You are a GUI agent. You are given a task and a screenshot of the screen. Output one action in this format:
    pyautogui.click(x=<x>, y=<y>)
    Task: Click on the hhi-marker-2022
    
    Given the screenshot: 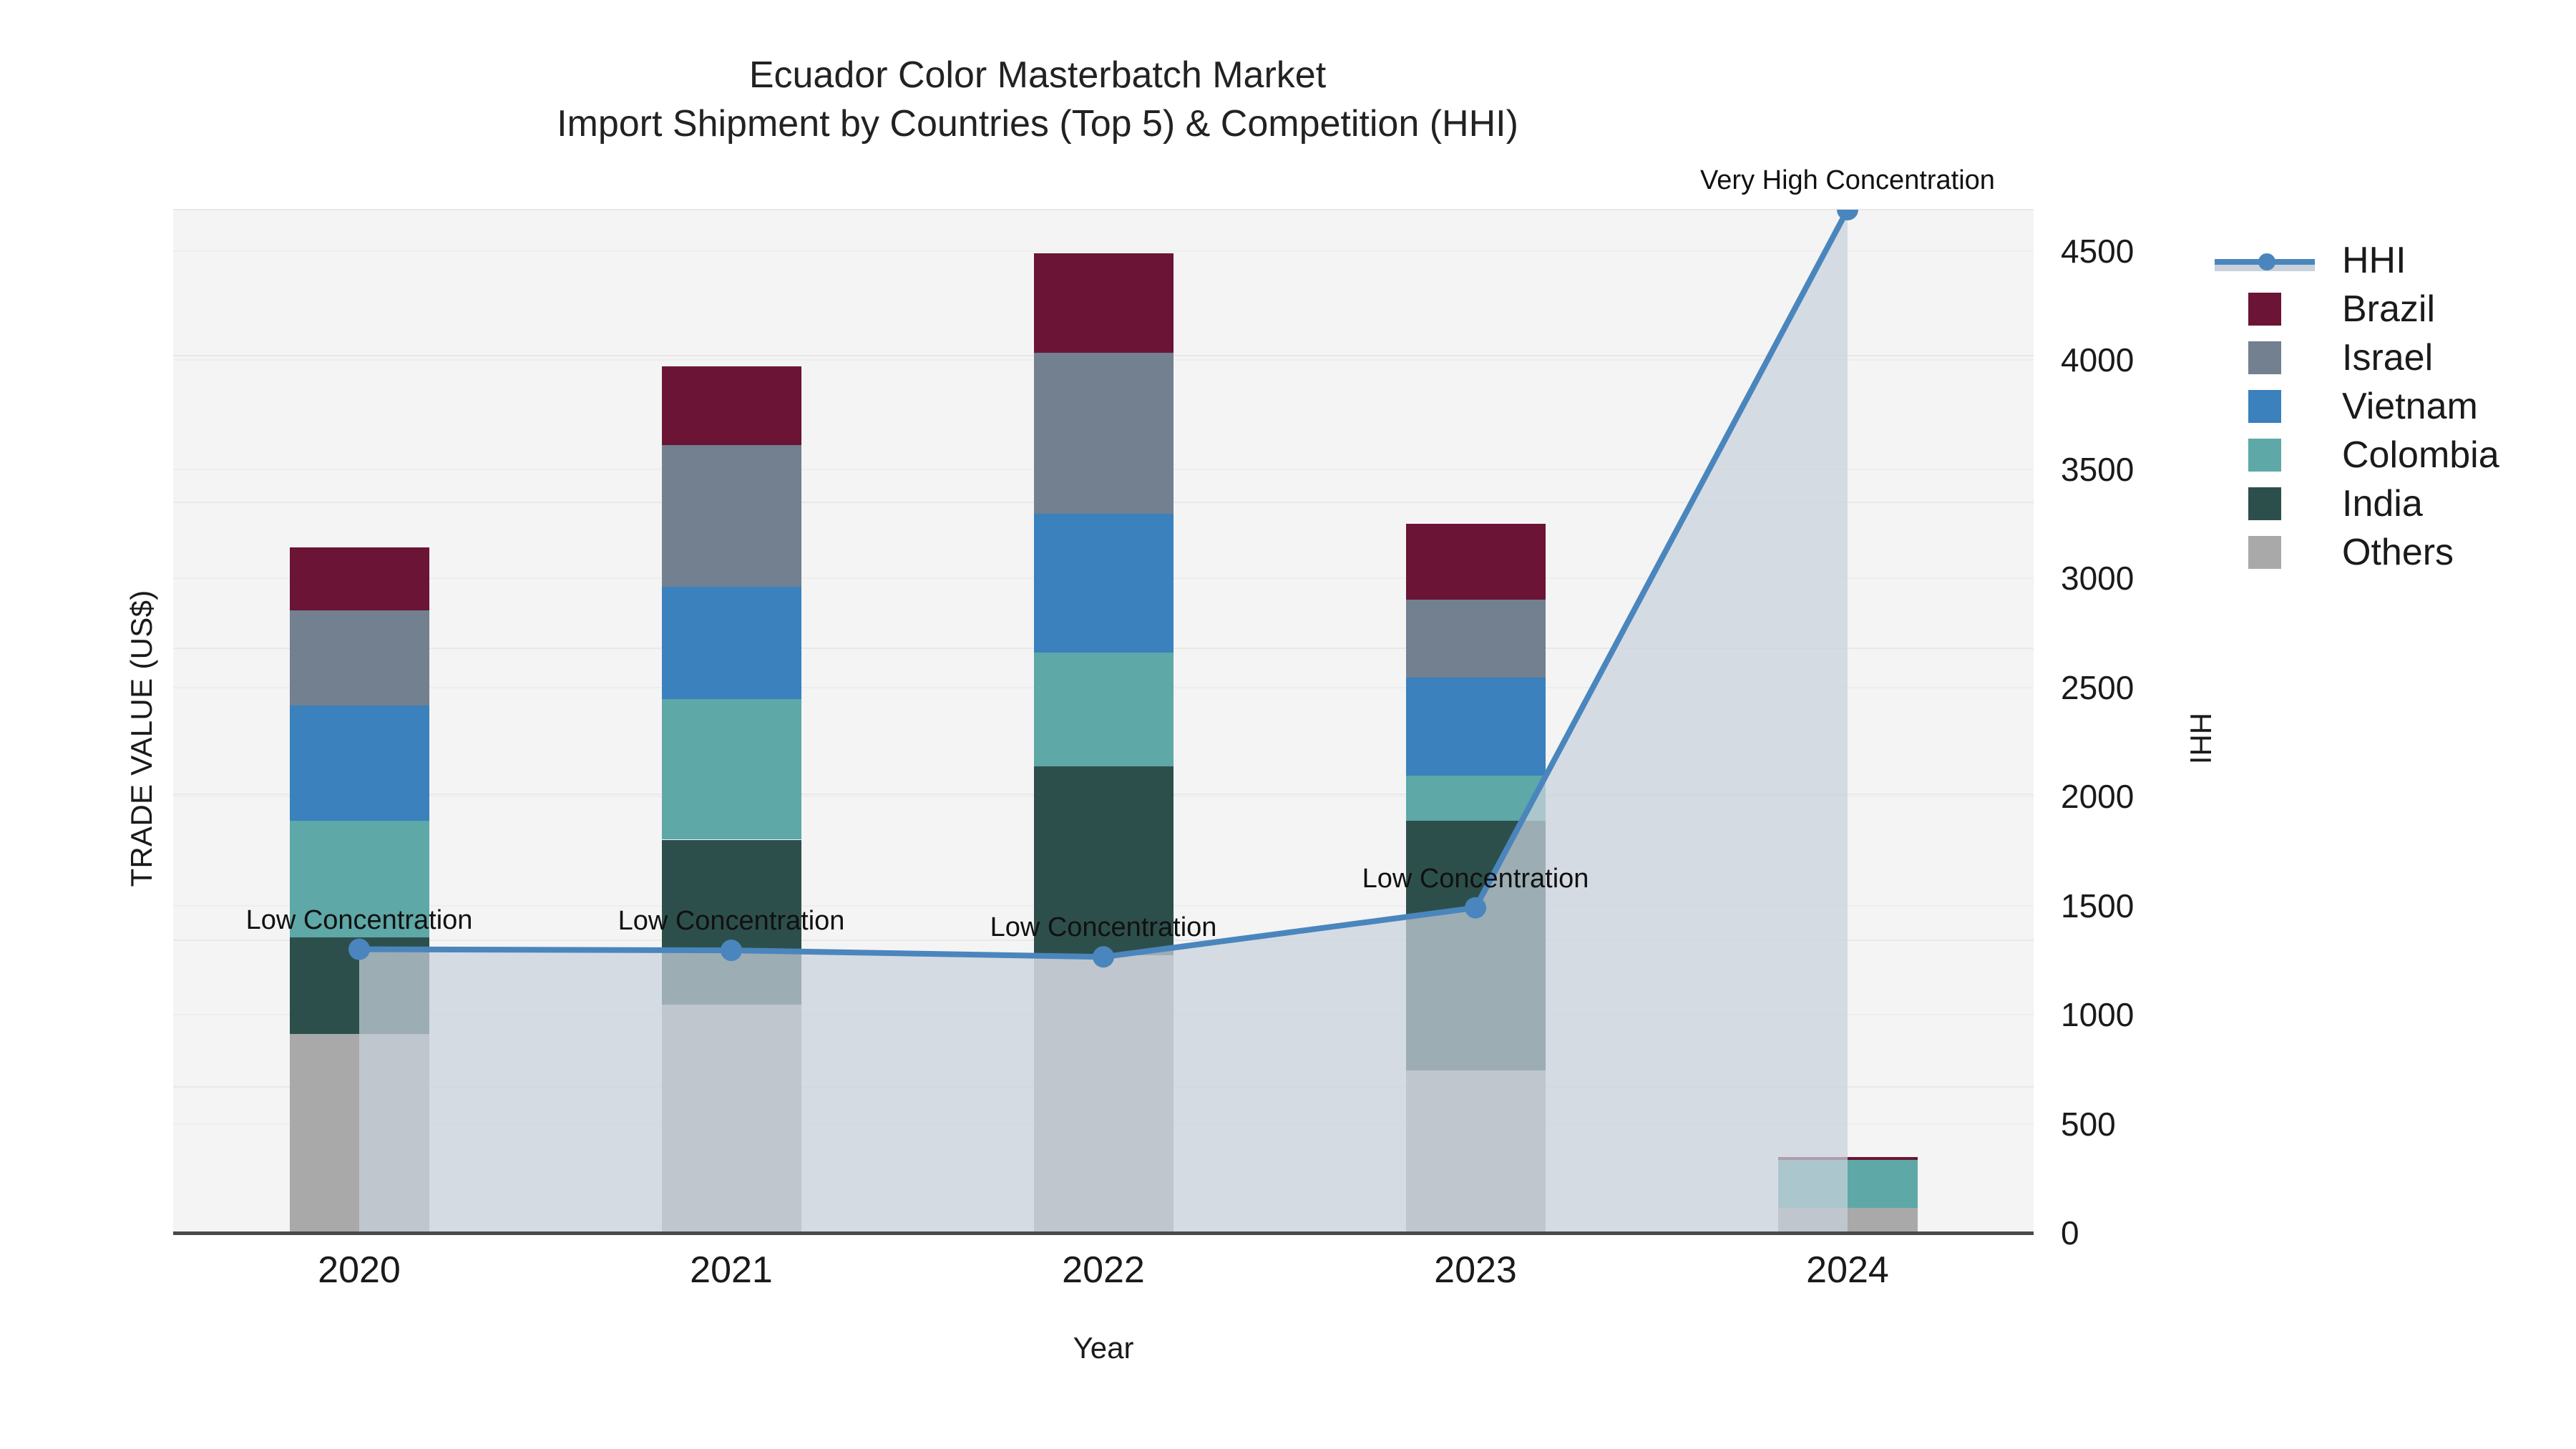 What is the action you would take?
    pyautogui.click(x=1103, y=957)
    